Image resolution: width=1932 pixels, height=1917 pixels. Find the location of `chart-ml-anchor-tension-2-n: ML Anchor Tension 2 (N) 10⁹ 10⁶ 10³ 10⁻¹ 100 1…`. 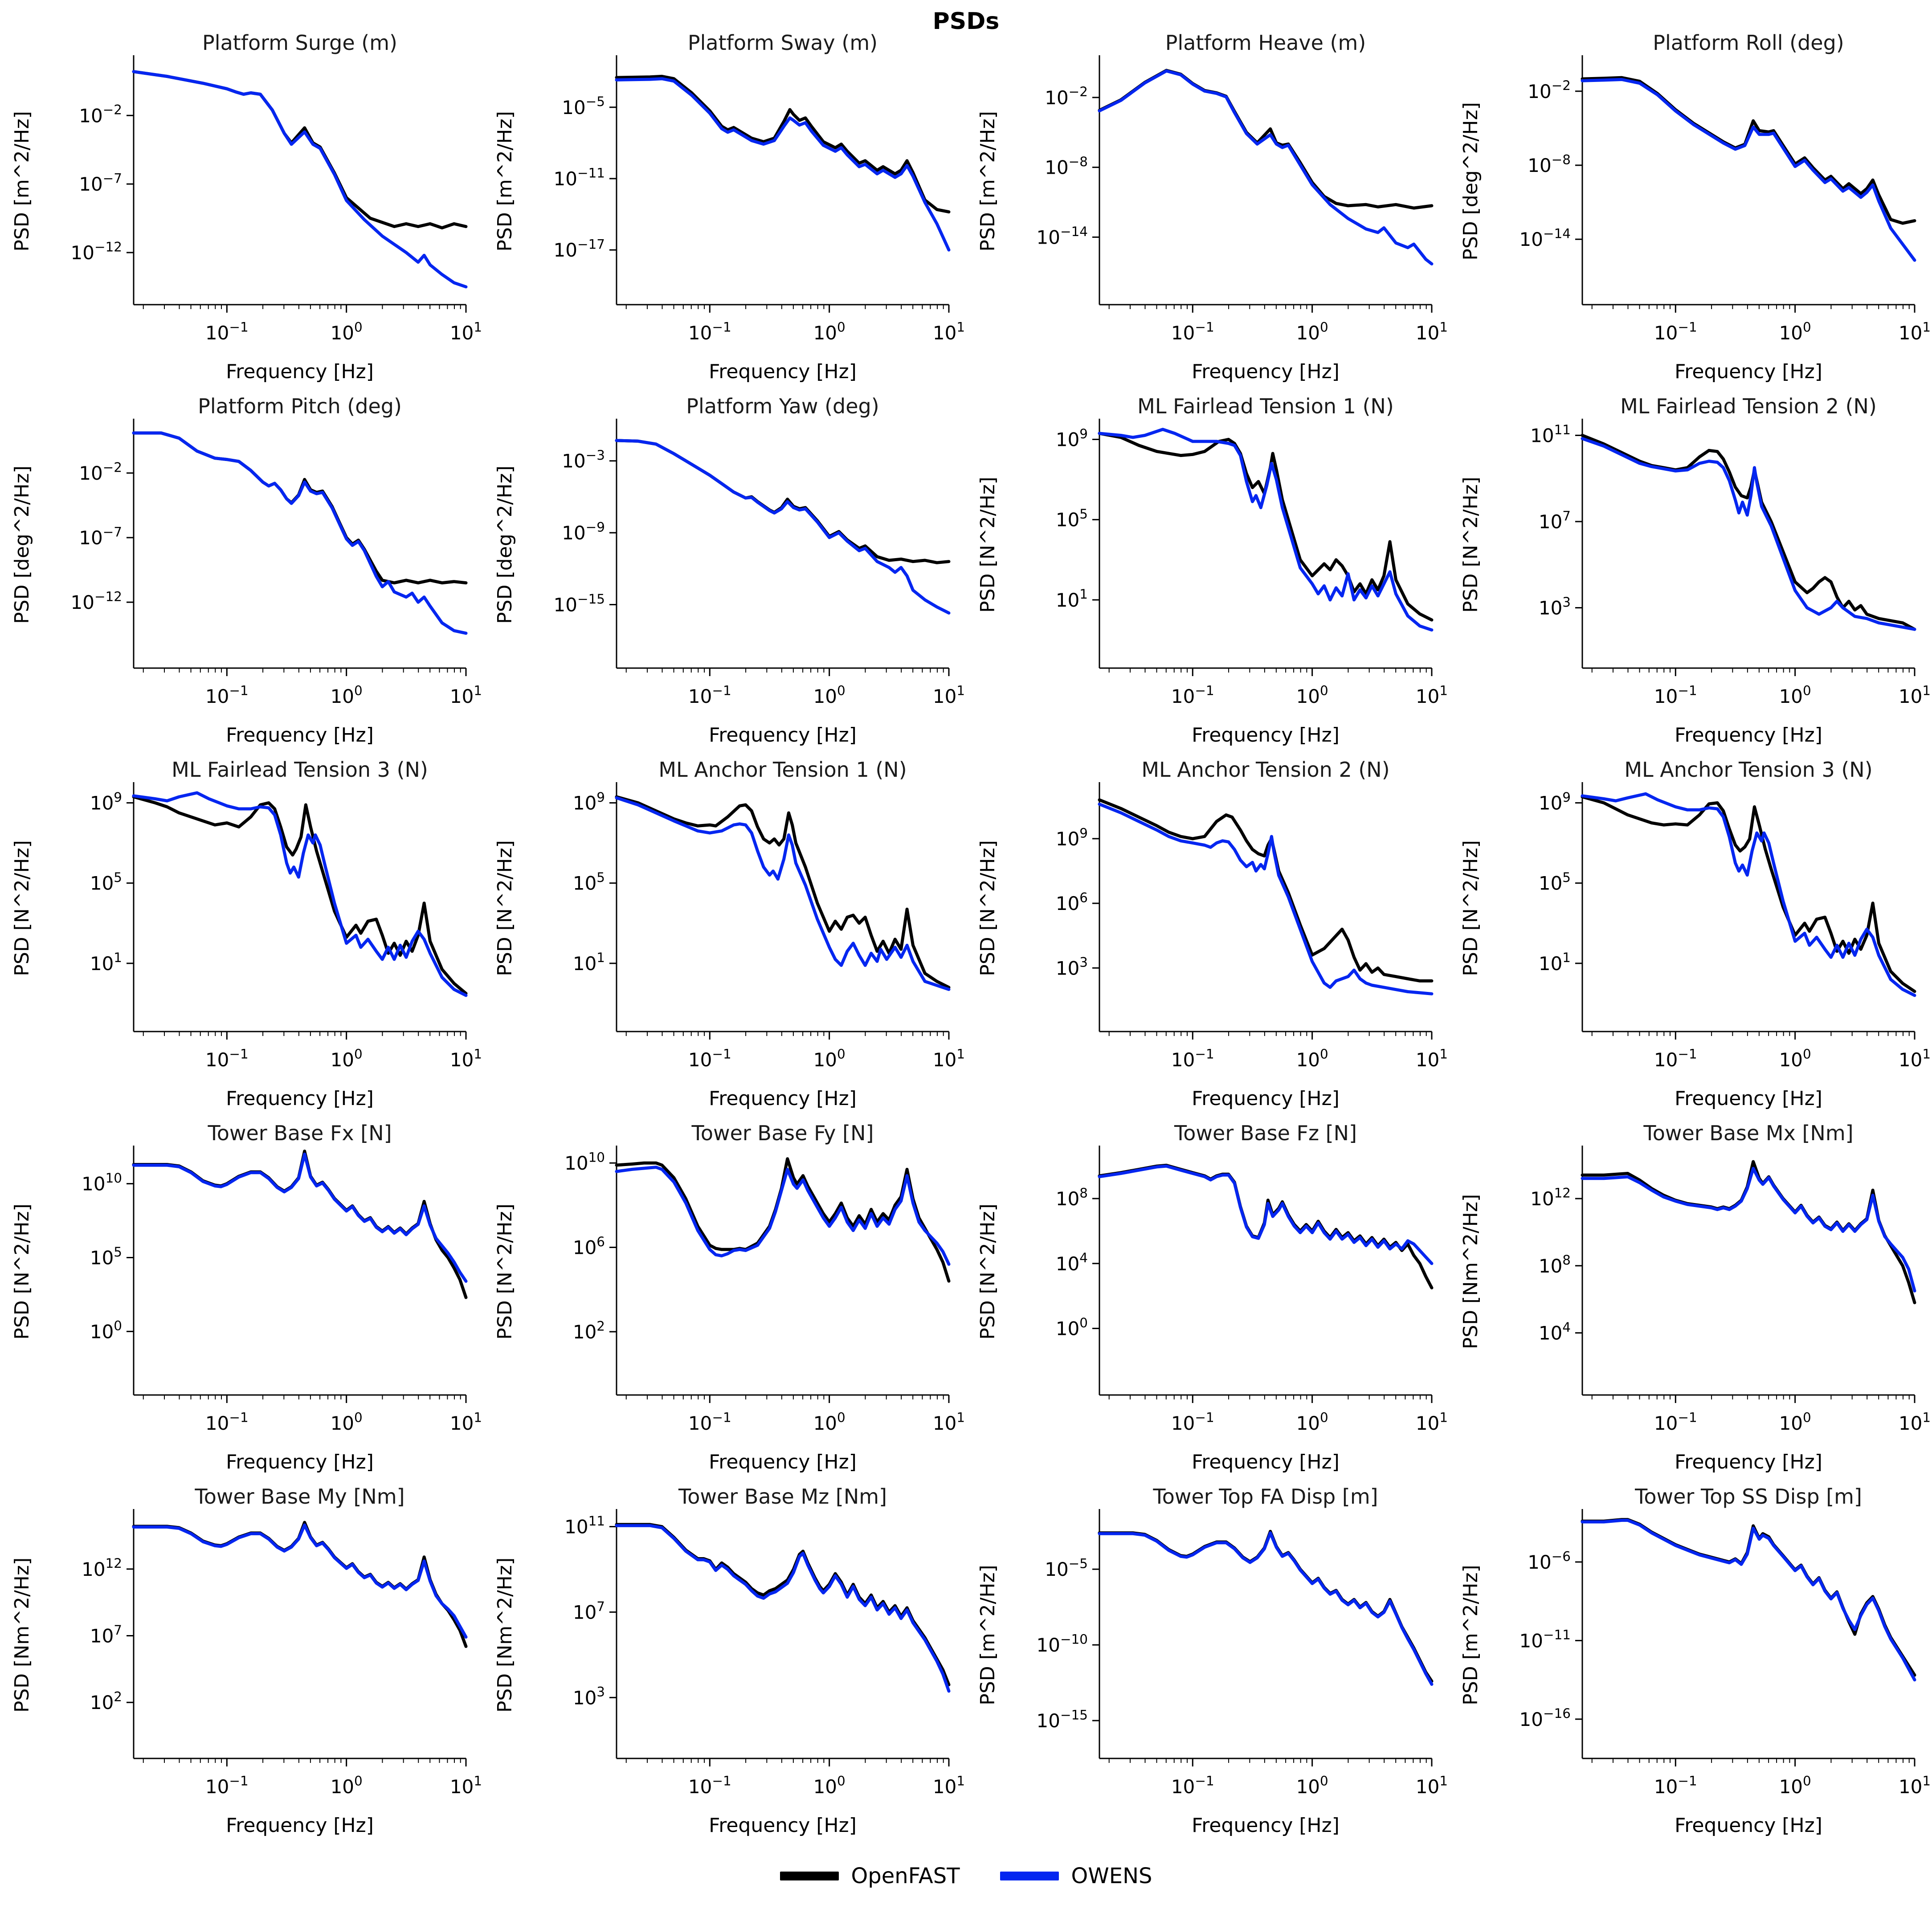

chart-ml-anchor-tension-2-n: ML Anchor Tension 2 (N) 10⁹ 10⁶ 10³ 10⁻¹ 100 1… is located at coordinates (1212, 934).